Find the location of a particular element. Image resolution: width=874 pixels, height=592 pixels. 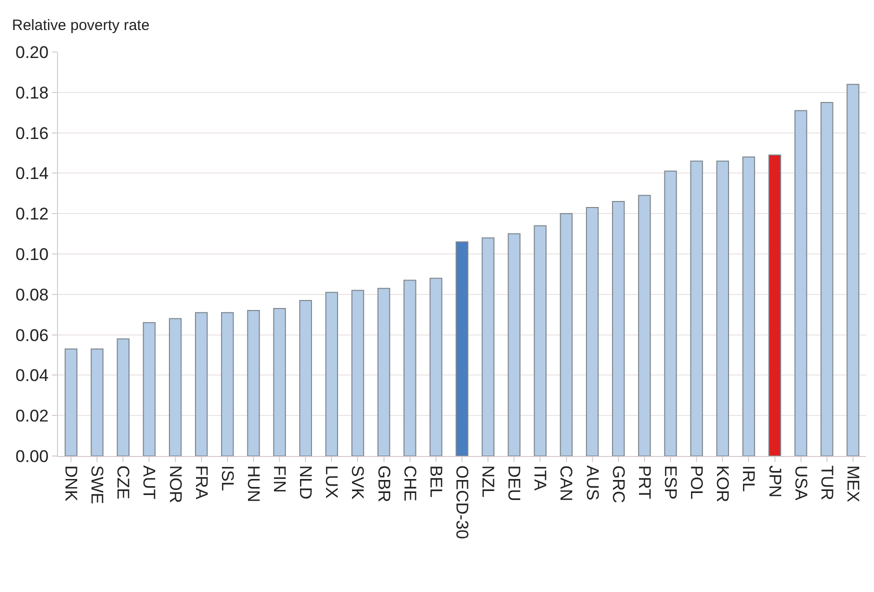

x-tick-label: ITA is located at coordinates (540, 478).